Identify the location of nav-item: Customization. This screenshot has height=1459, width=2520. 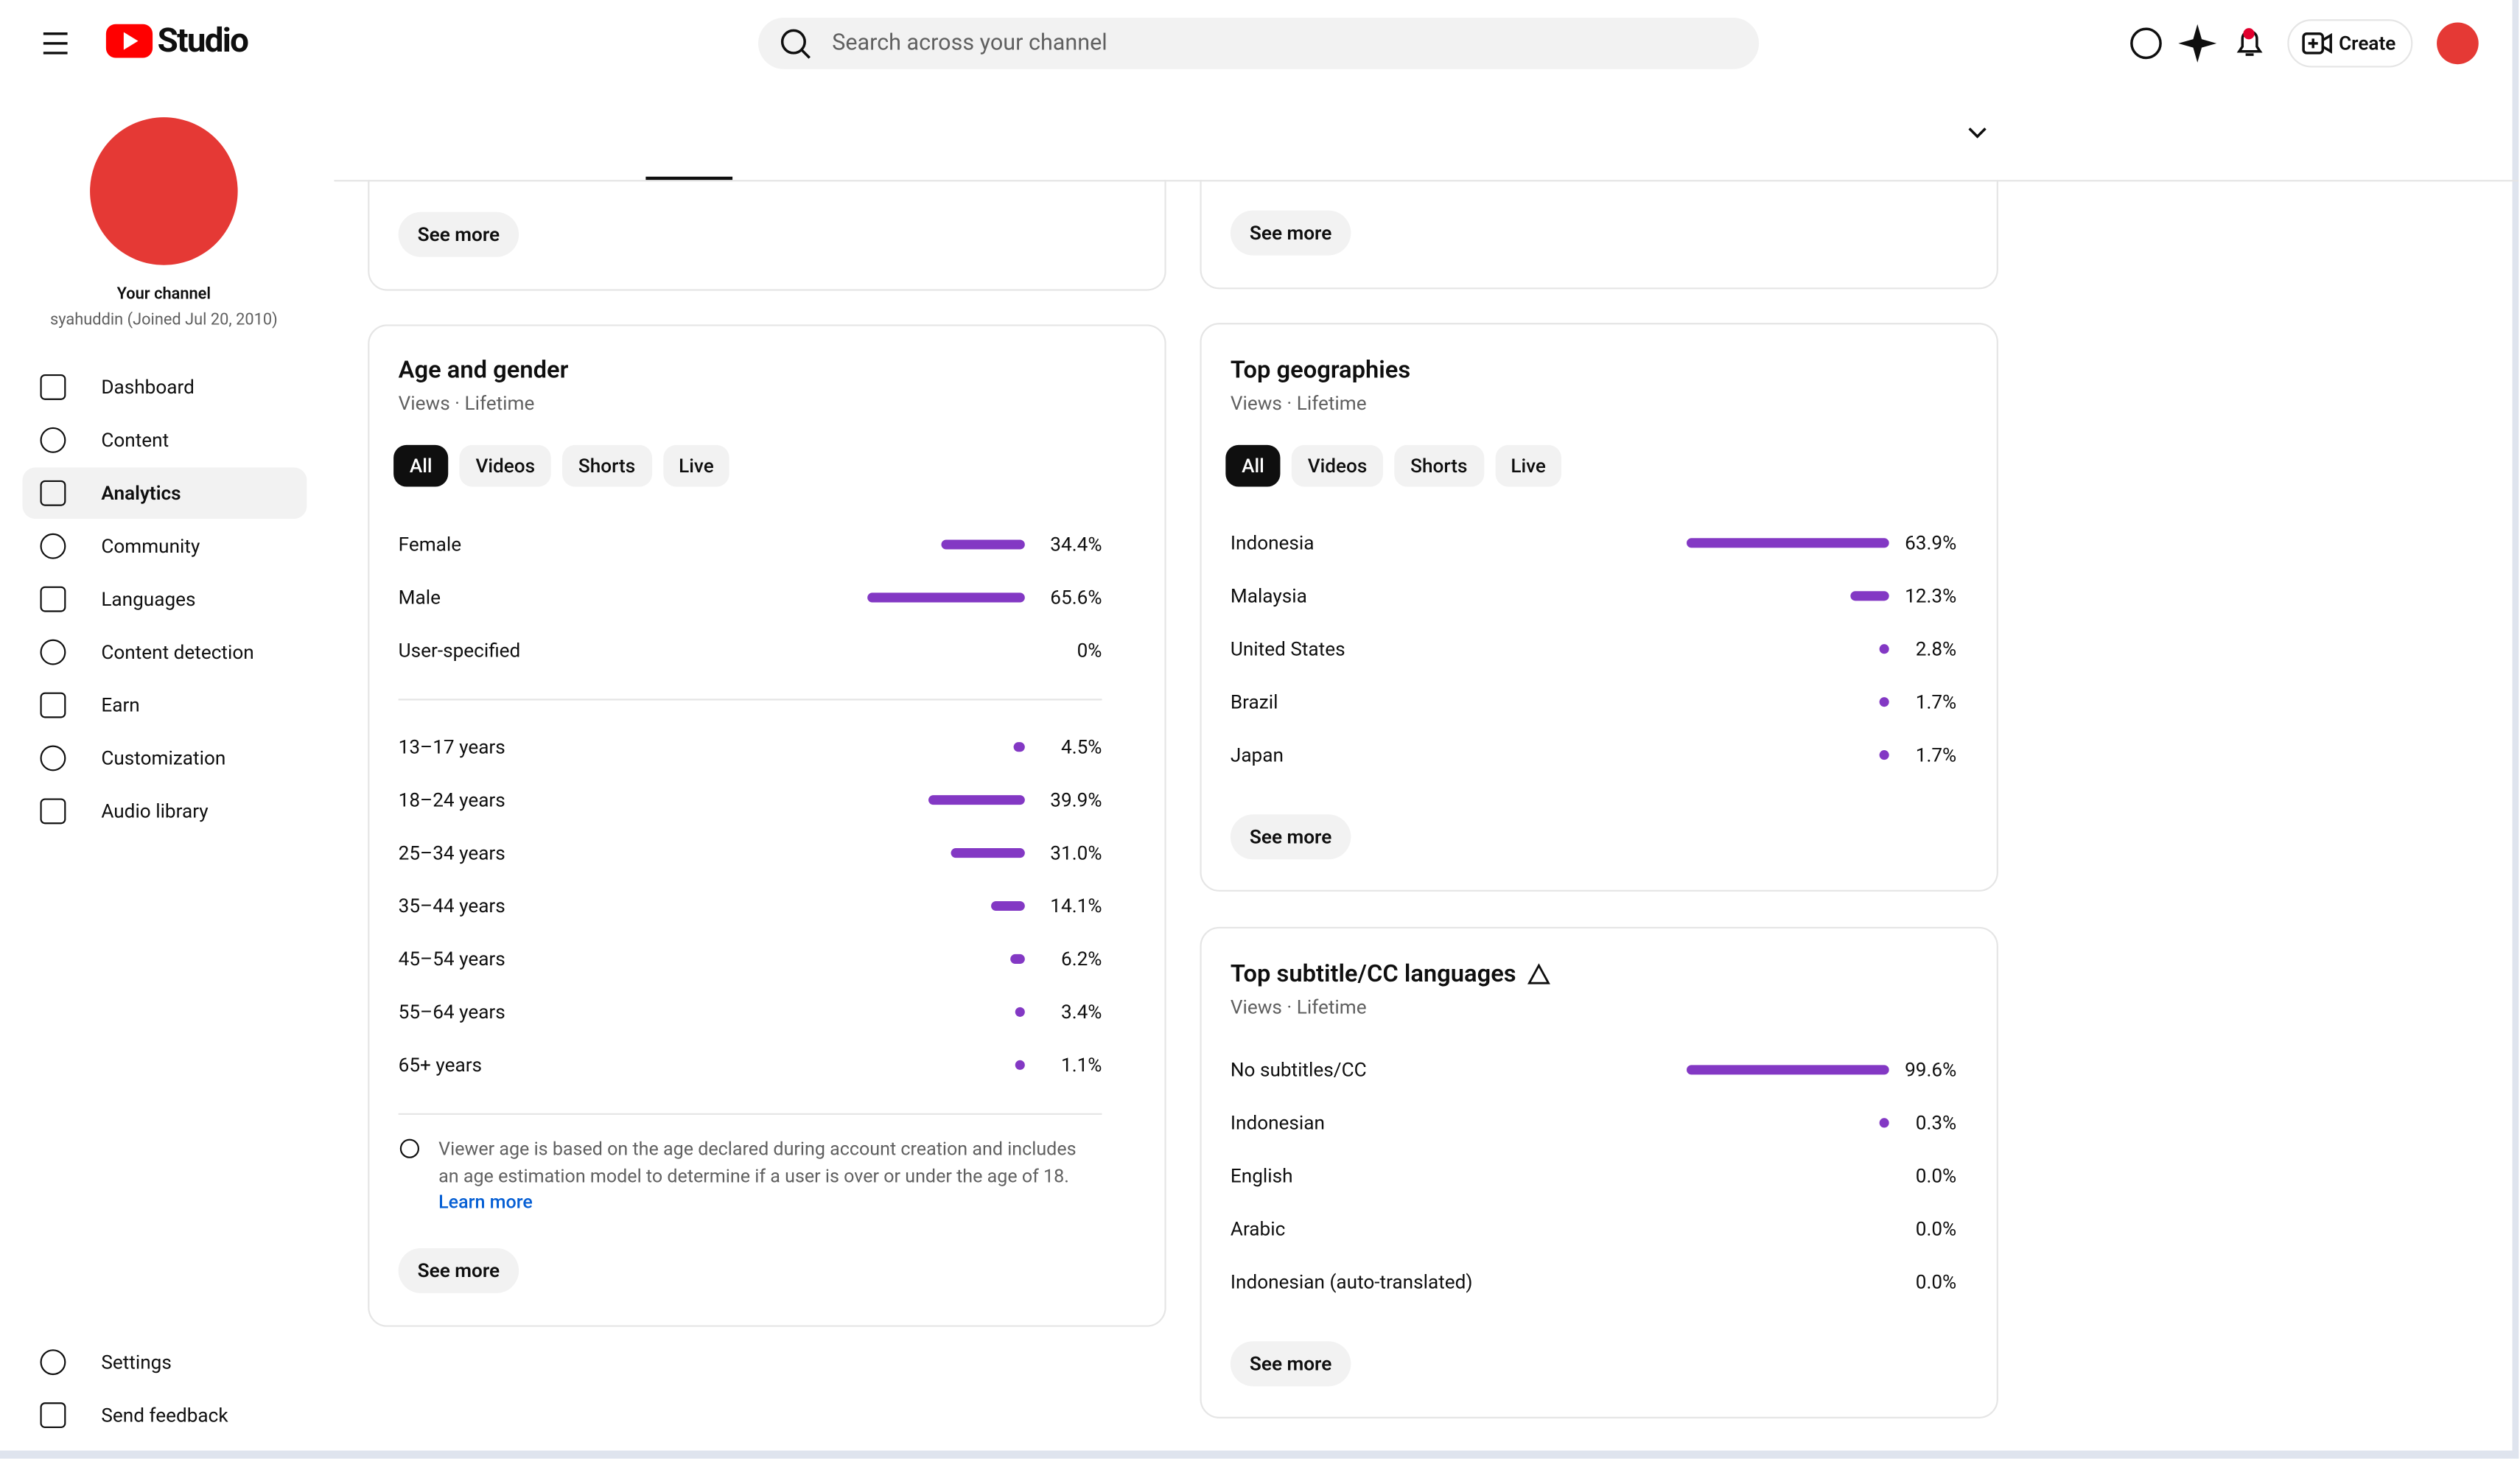
(163, 758).